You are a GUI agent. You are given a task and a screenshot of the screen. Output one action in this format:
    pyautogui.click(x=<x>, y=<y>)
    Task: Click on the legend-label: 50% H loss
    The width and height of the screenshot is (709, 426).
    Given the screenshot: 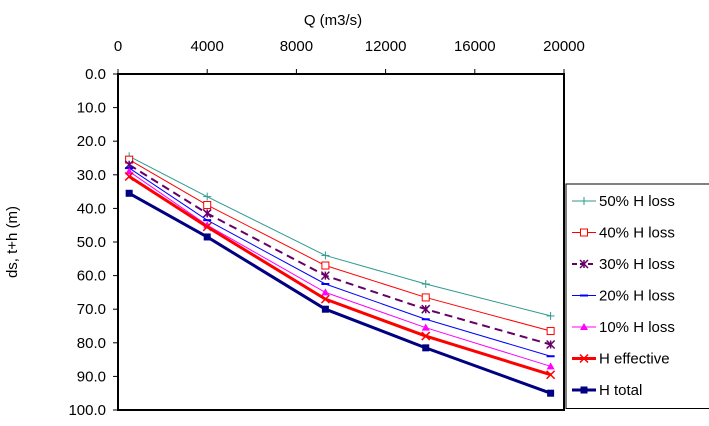 What is the action you would take?
    pyautogui.click(x=637, y=201)
    